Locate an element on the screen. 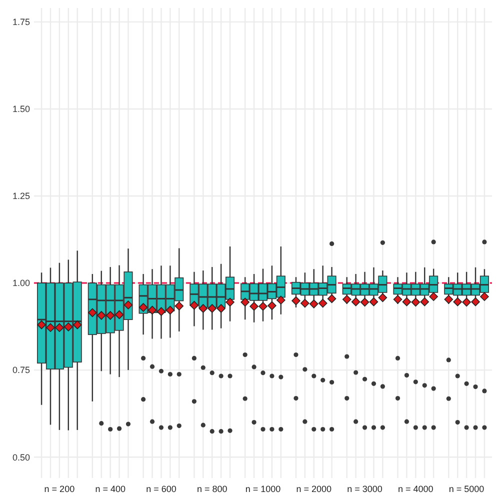 This screenshot has width=504, height=504. x-tick-label: n = 1000 is located at coordinates (263, 489).